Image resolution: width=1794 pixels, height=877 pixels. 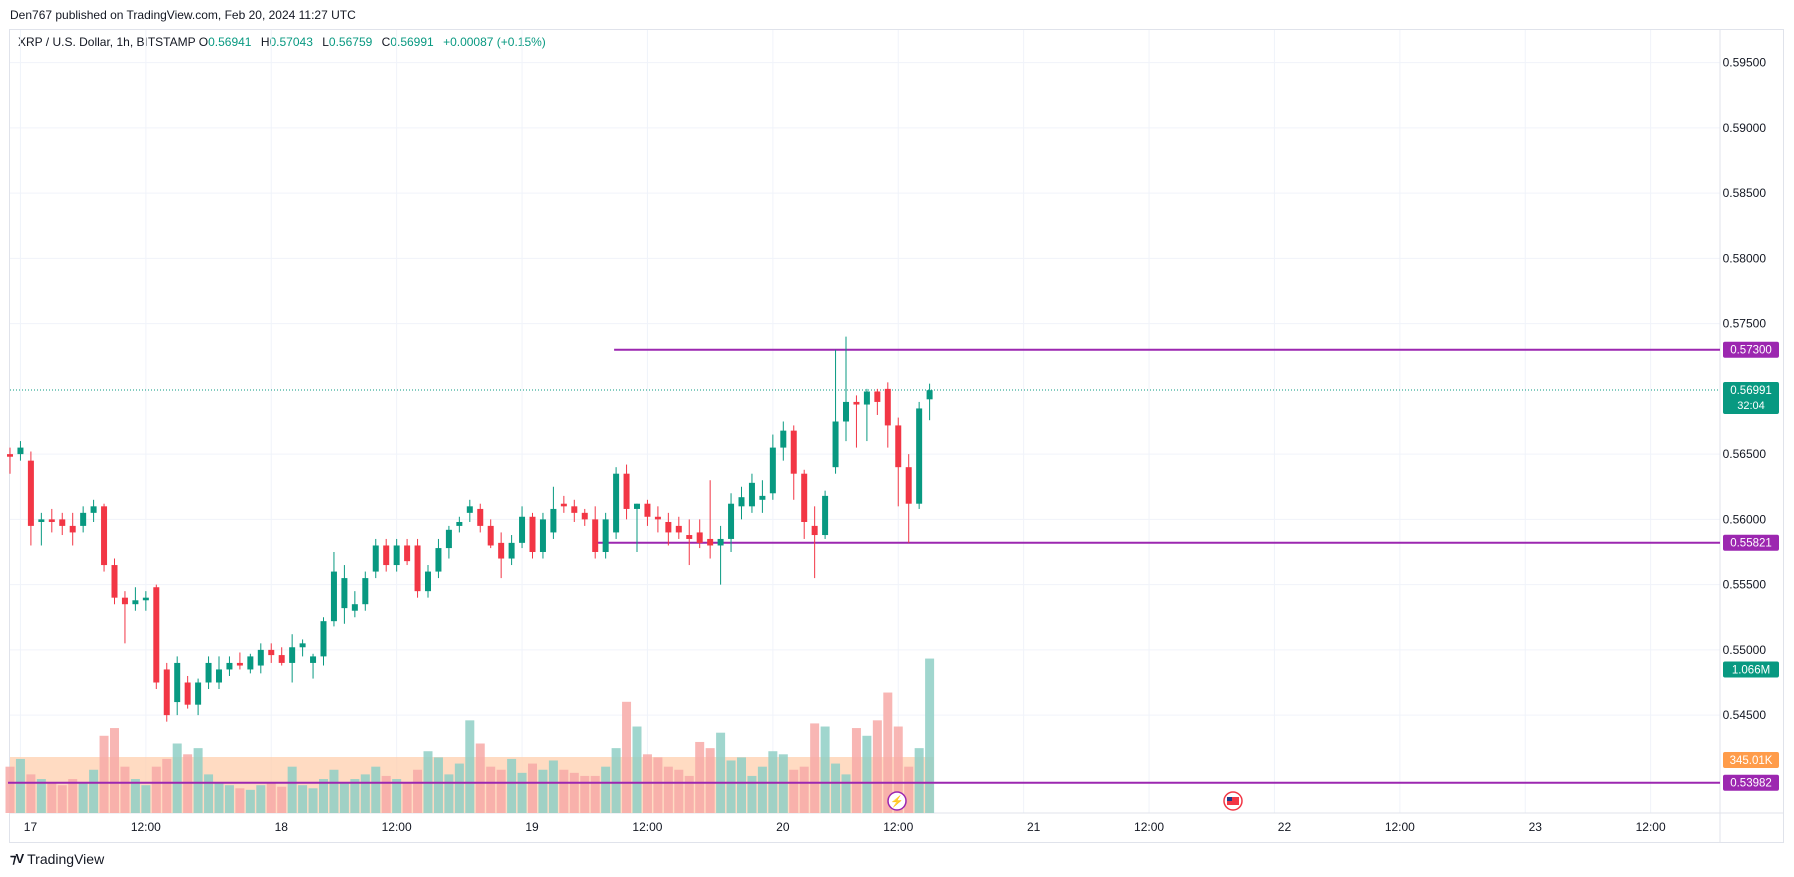 I want to click on legend-low: 0.56759, so click(x=350, y=42).